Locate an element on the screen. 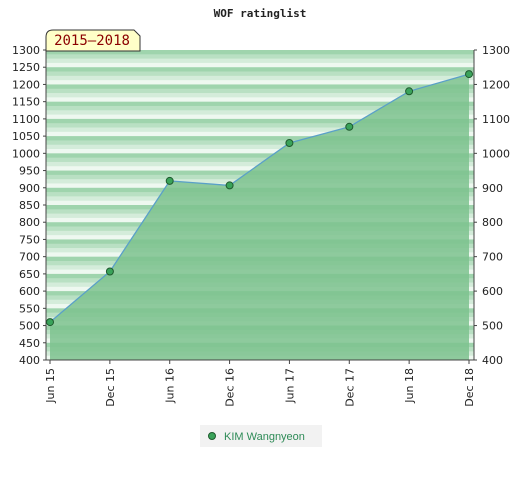  right-tick-label: 1100 is located at coordinates (496, 119).